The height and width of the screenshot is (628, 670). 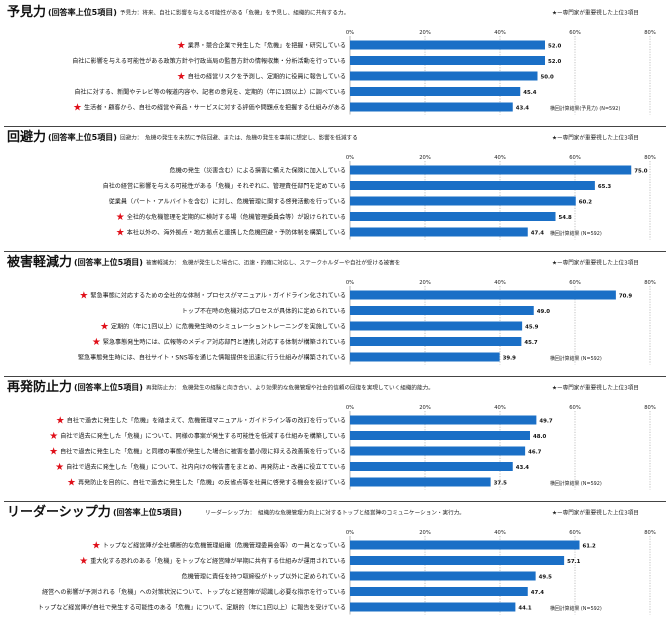 I want to click on data-label: 45.7, so click(x=531, y=343).